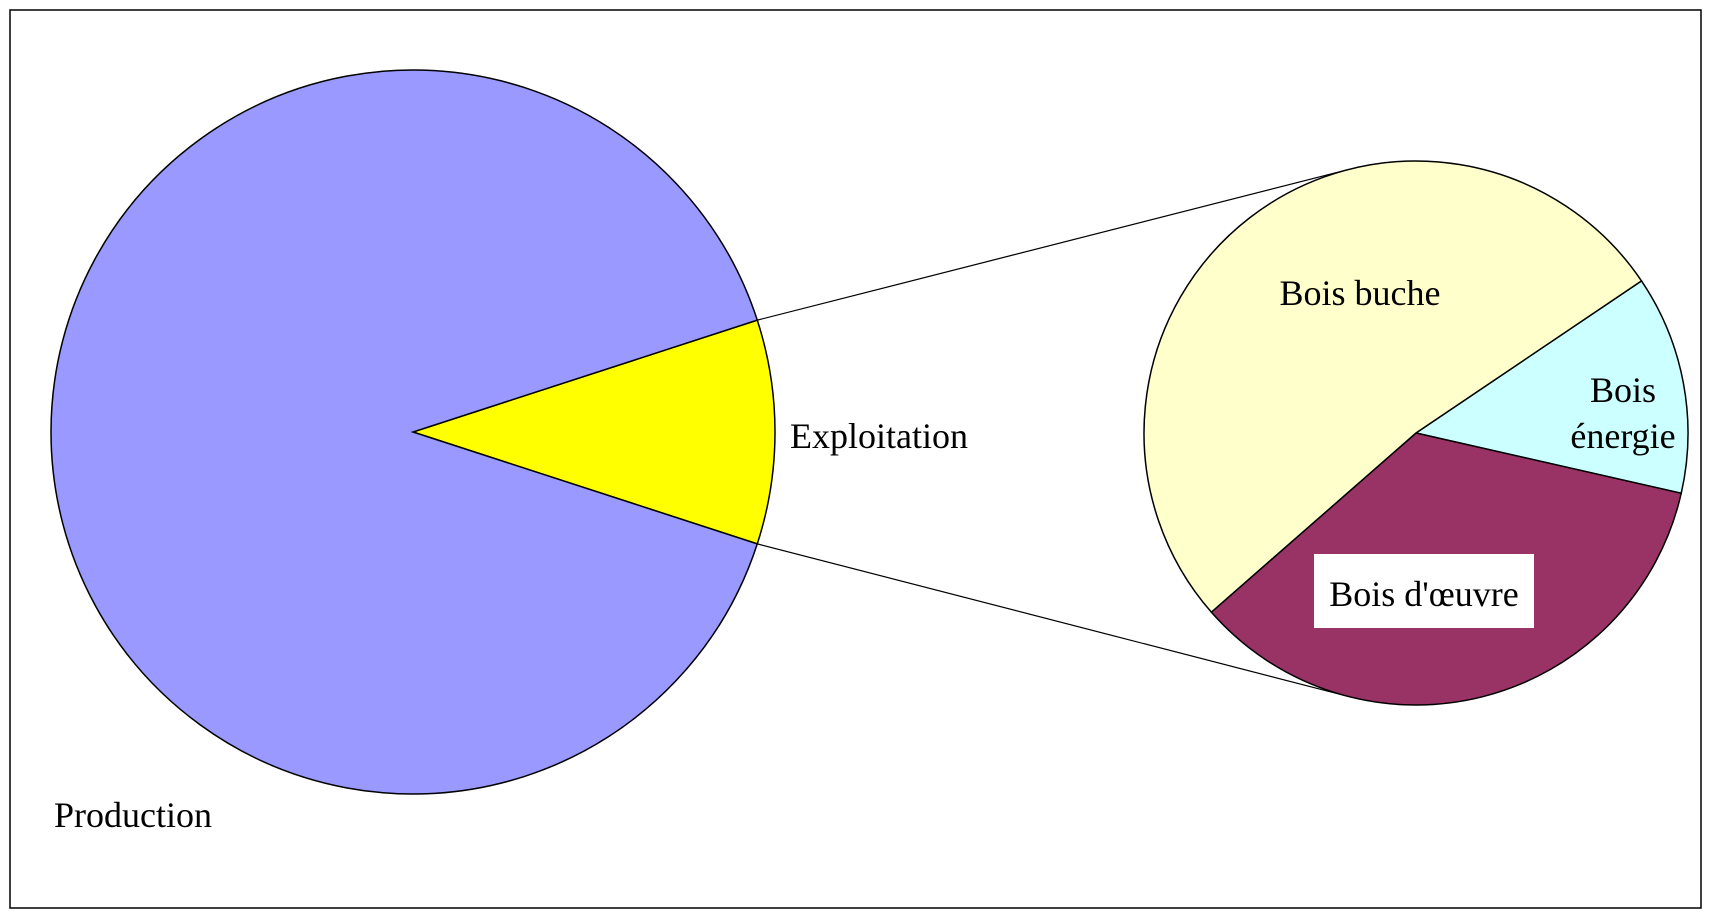 The height and width of the screenshot is (923, 1711). Describe the element at coordinates (1551, 387) in the screenshot. I see `slice-bois-energie` at that location.